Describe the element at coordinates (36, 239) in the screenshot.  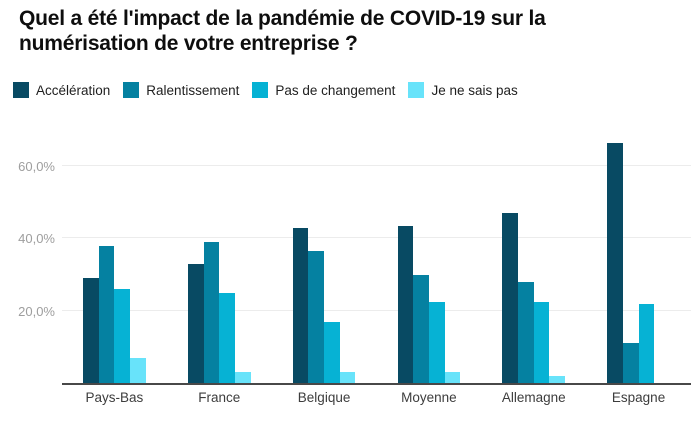
I see `y-tick-label: 40,0%` at that location.